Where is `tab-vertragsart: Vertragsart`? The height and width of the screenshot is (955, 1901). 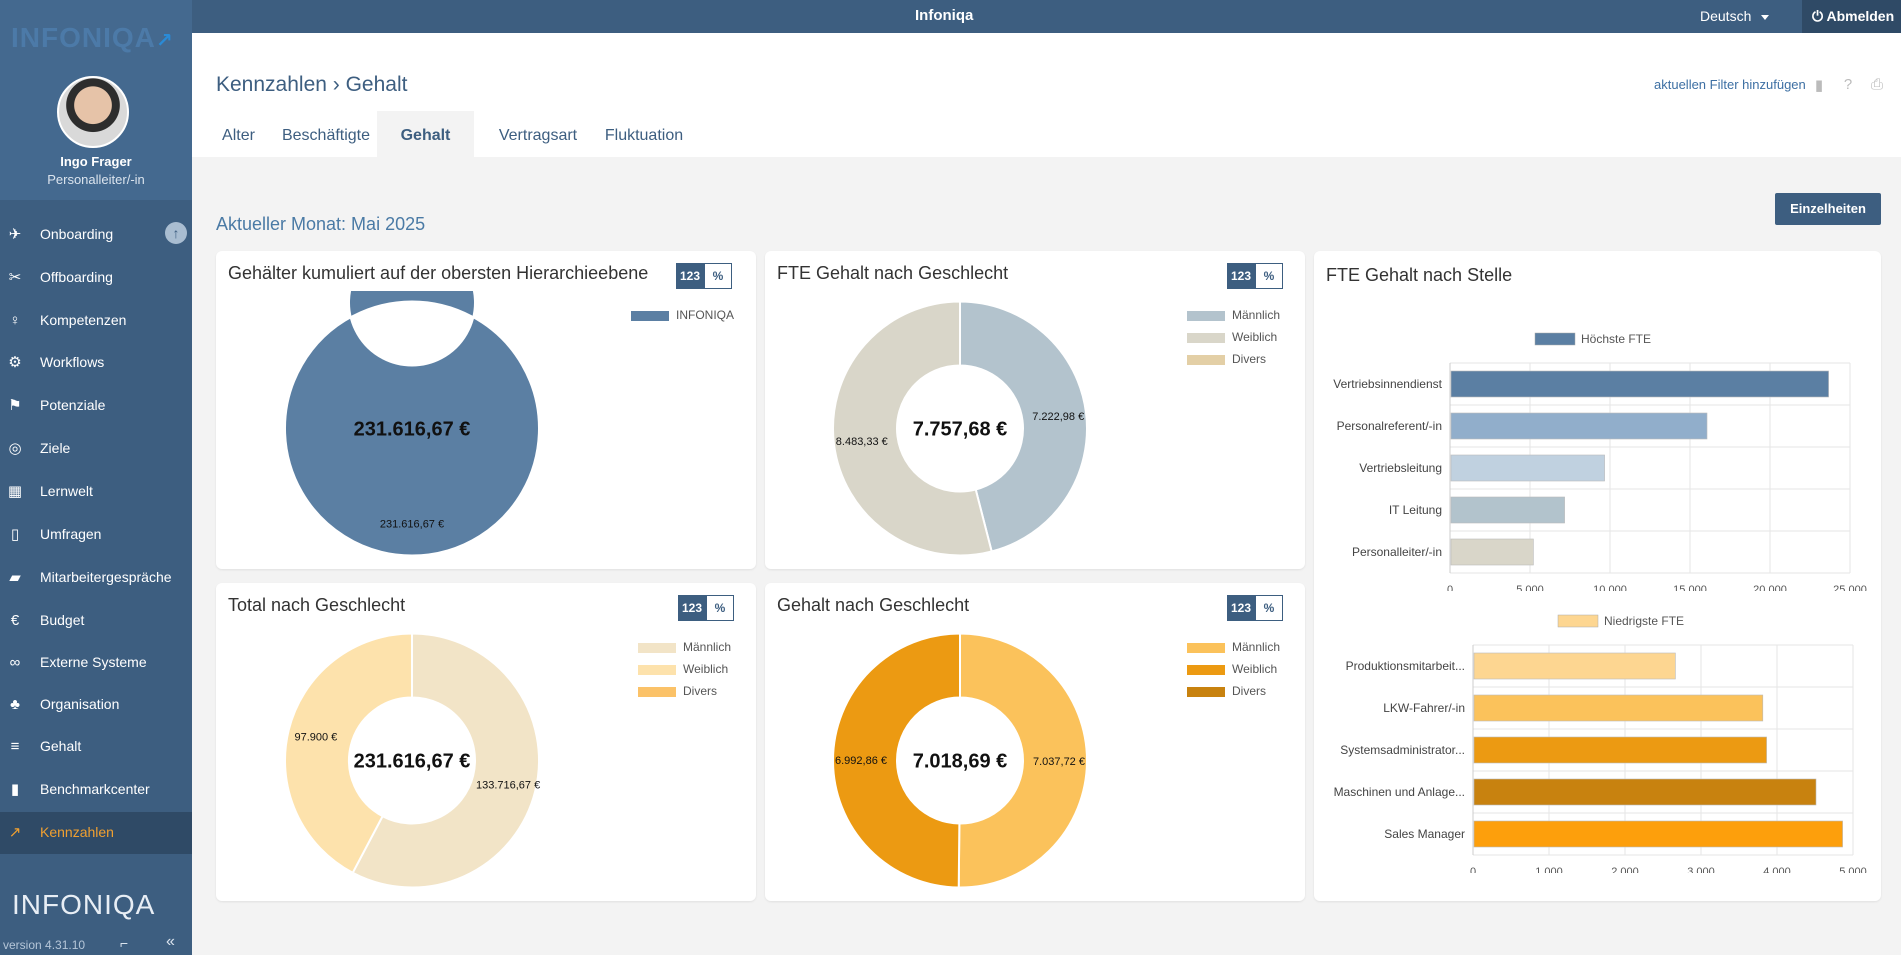
tab-vertragsart: Vertragsart is located at coordinates (538, 135).